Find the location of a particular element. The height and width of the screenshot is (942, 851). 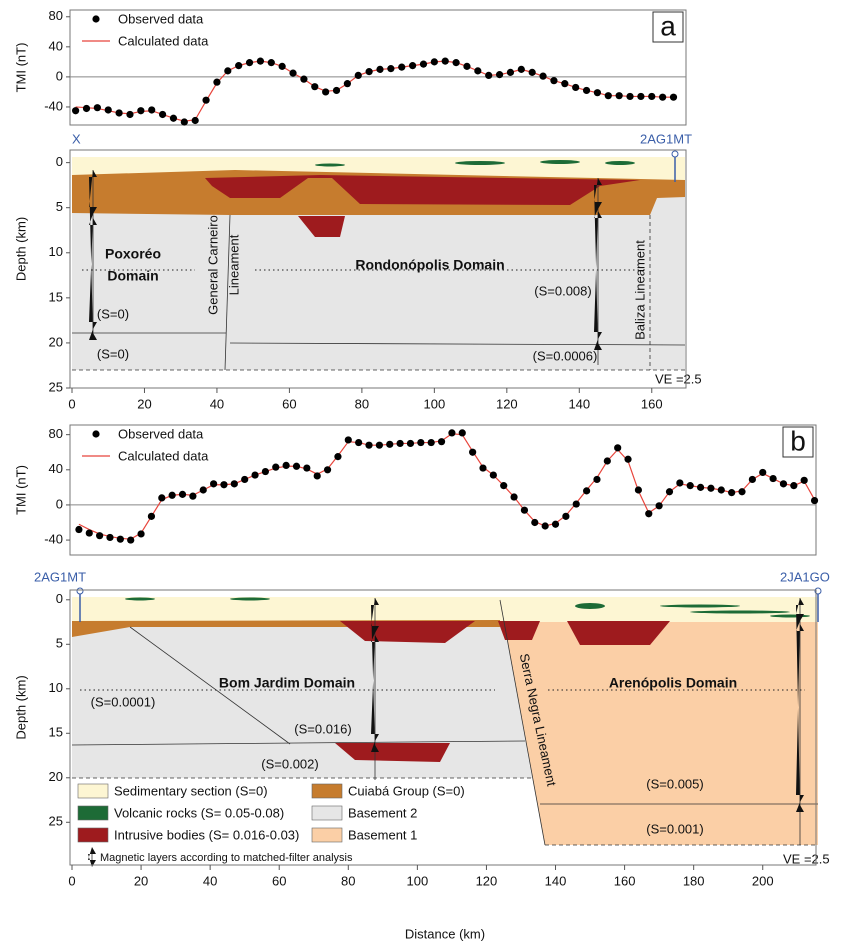

panel-label: a is located at coordinates (668, 25).